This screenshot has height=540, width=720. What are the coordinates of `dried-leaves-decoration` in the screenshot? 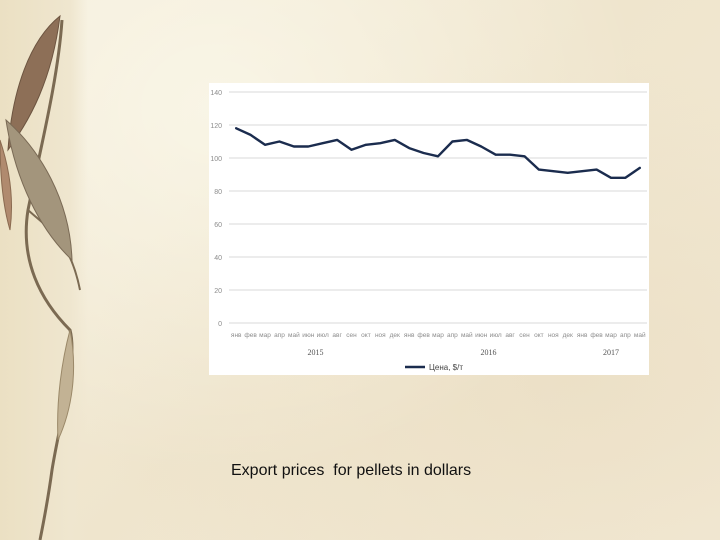 It's located at (40, 277).